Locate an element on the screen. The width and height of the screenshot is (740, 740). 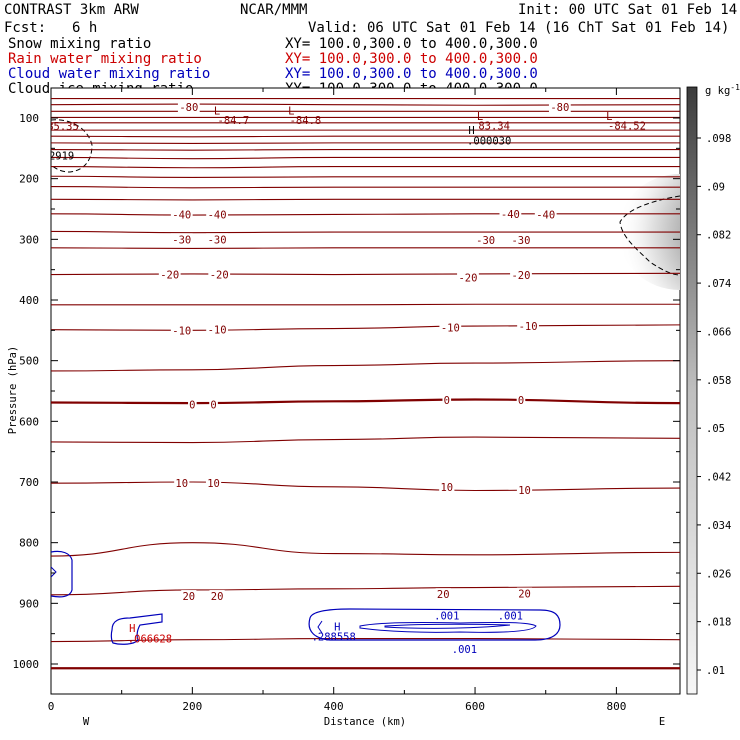
colorbar-tick-label-3: .034 is located at coordinates (718, 526).